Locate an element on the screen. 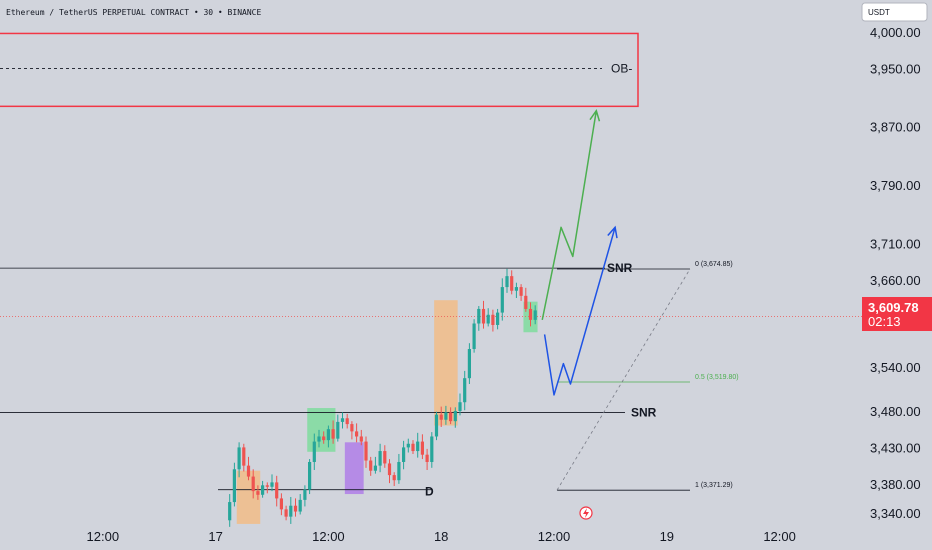 Image resolution: width=932 pixels, height=550 pixels. currency-button-frame is located at coordinates (894, 12).